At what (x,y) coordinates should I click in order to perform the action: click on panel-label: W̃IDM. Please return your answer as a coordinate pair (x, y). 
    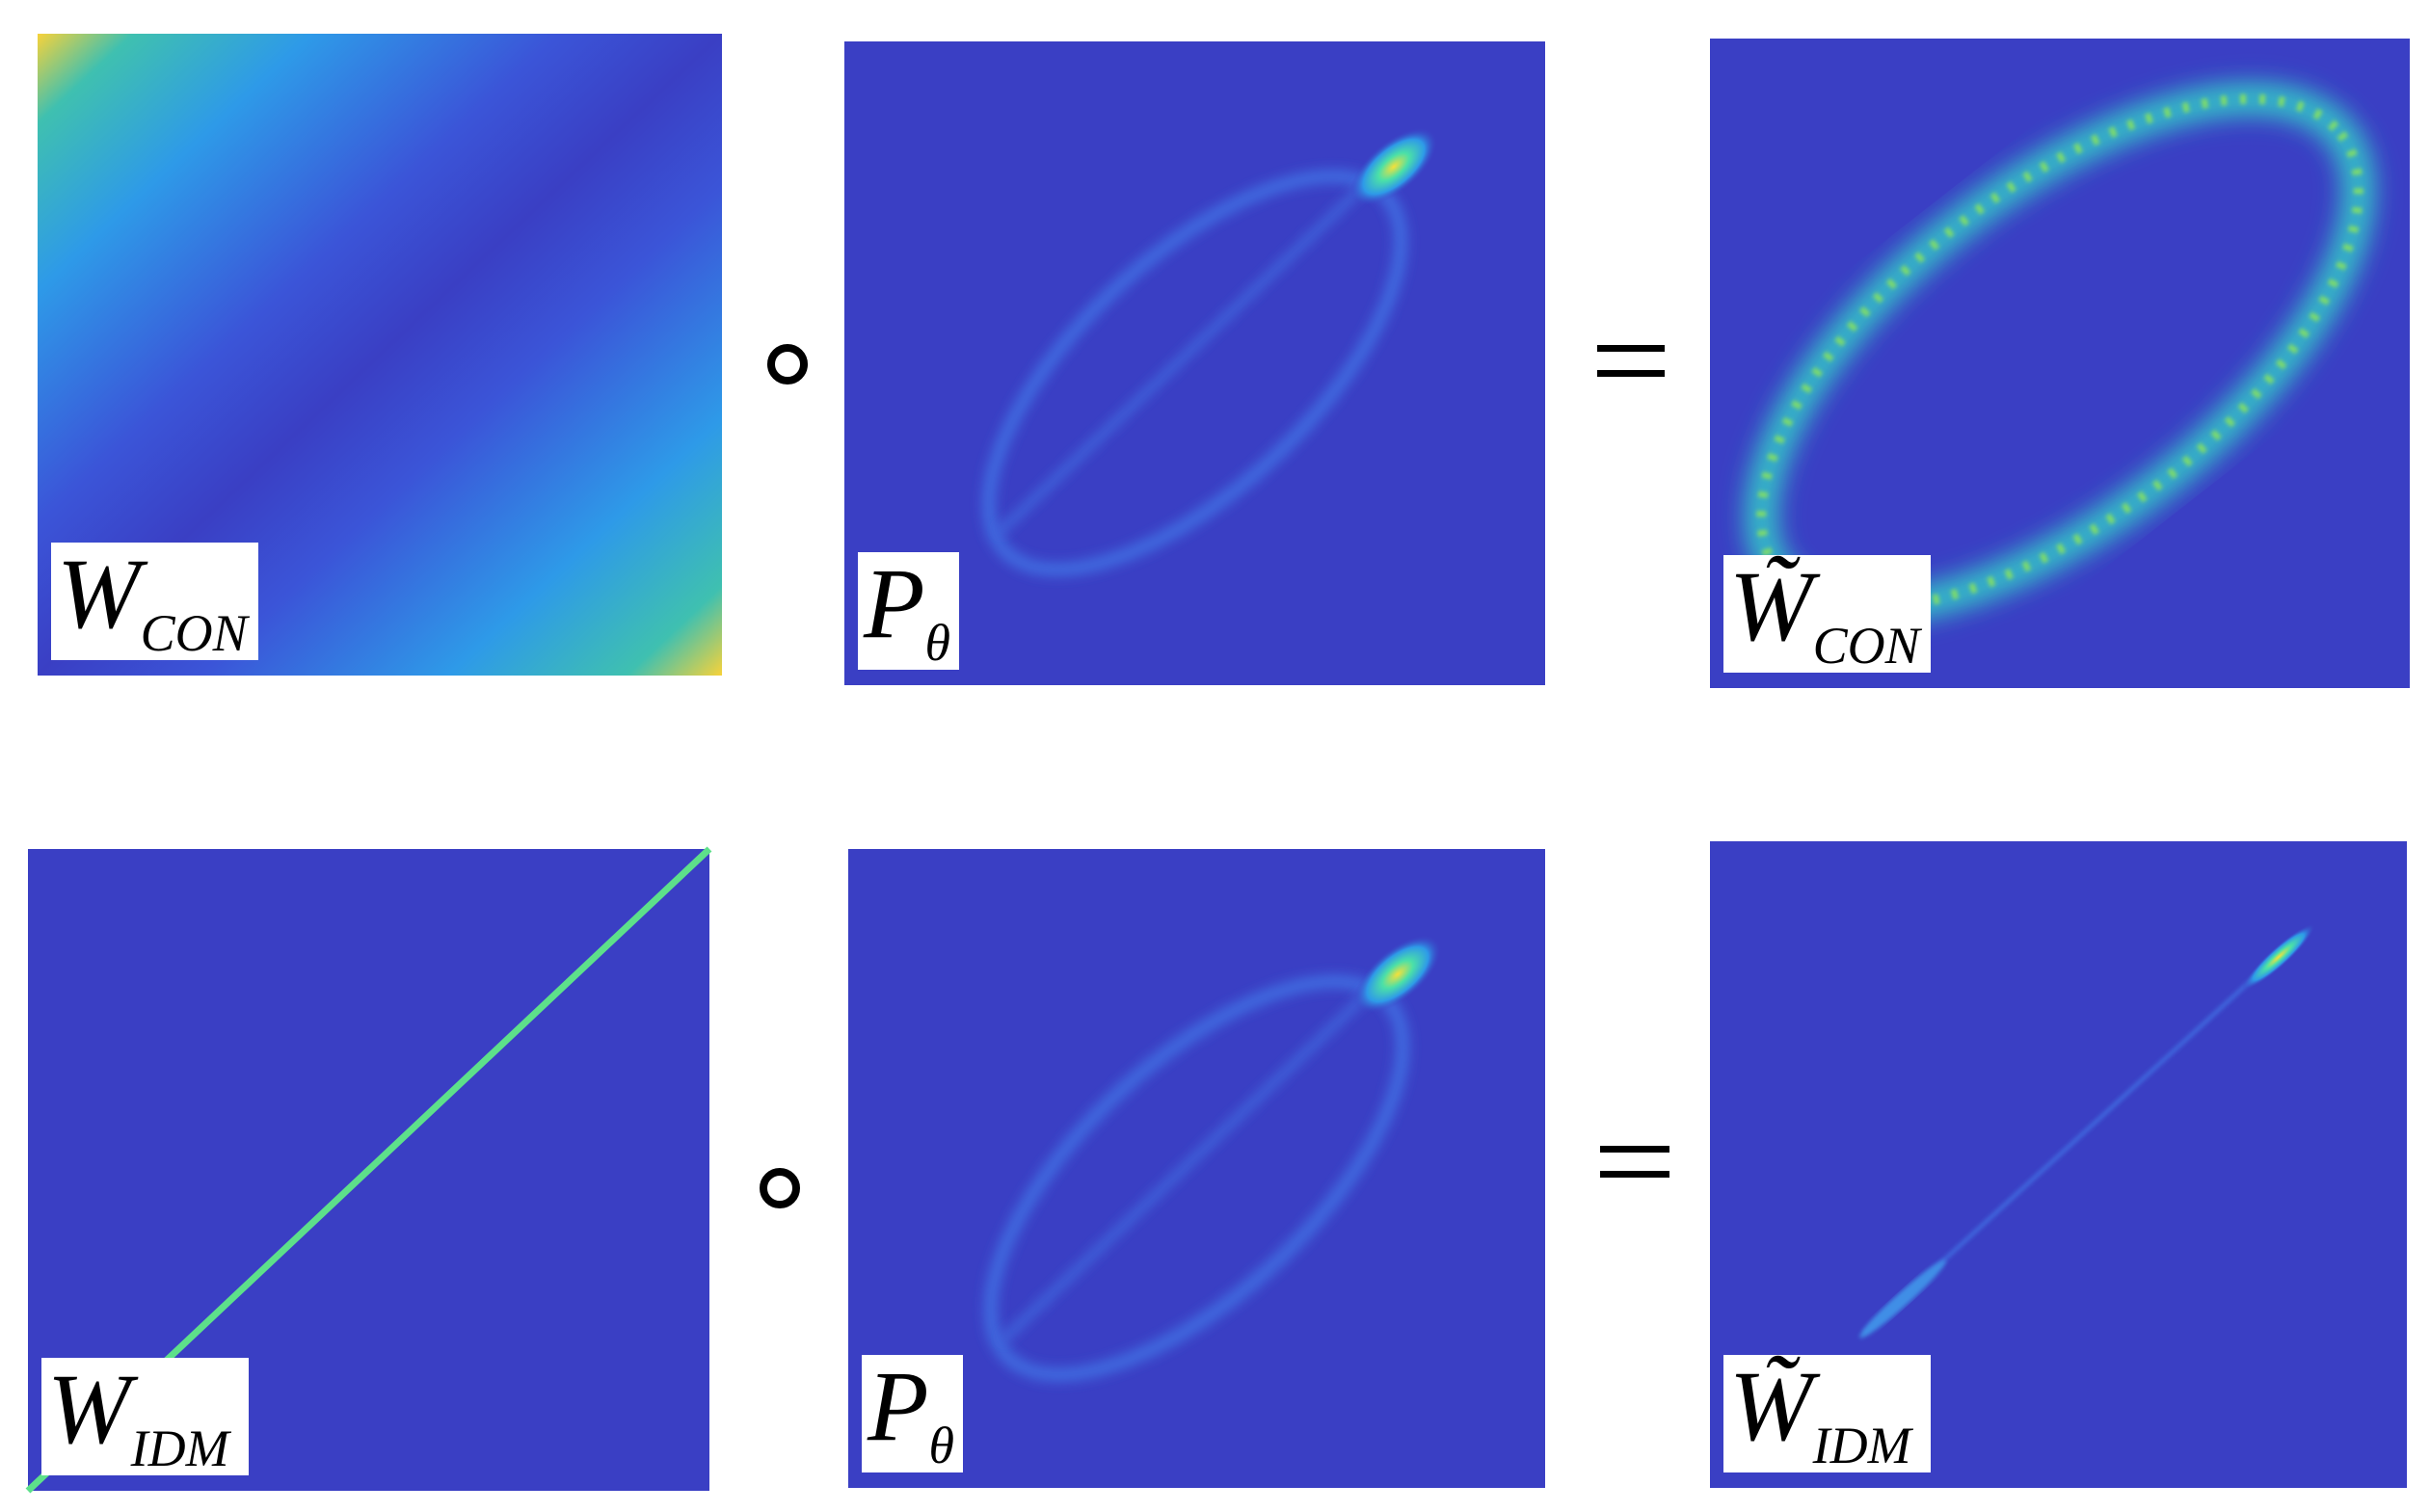
    Looking at the image, I should click on (1821, 1412).